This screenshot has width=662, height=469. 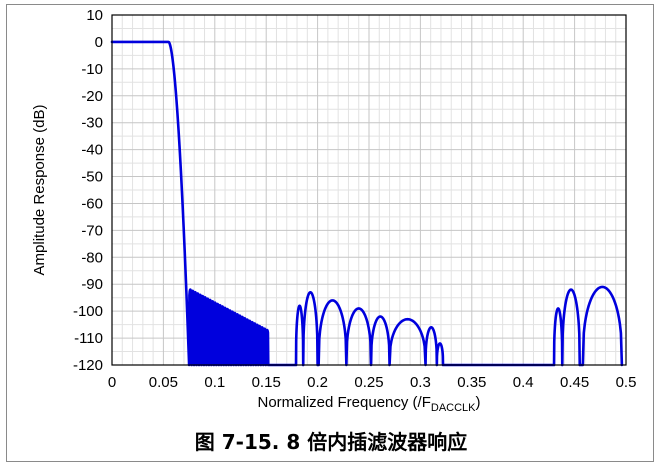 I want to click on y-axis-label: Amplitude Response (dB), so click(x=39, y=190).